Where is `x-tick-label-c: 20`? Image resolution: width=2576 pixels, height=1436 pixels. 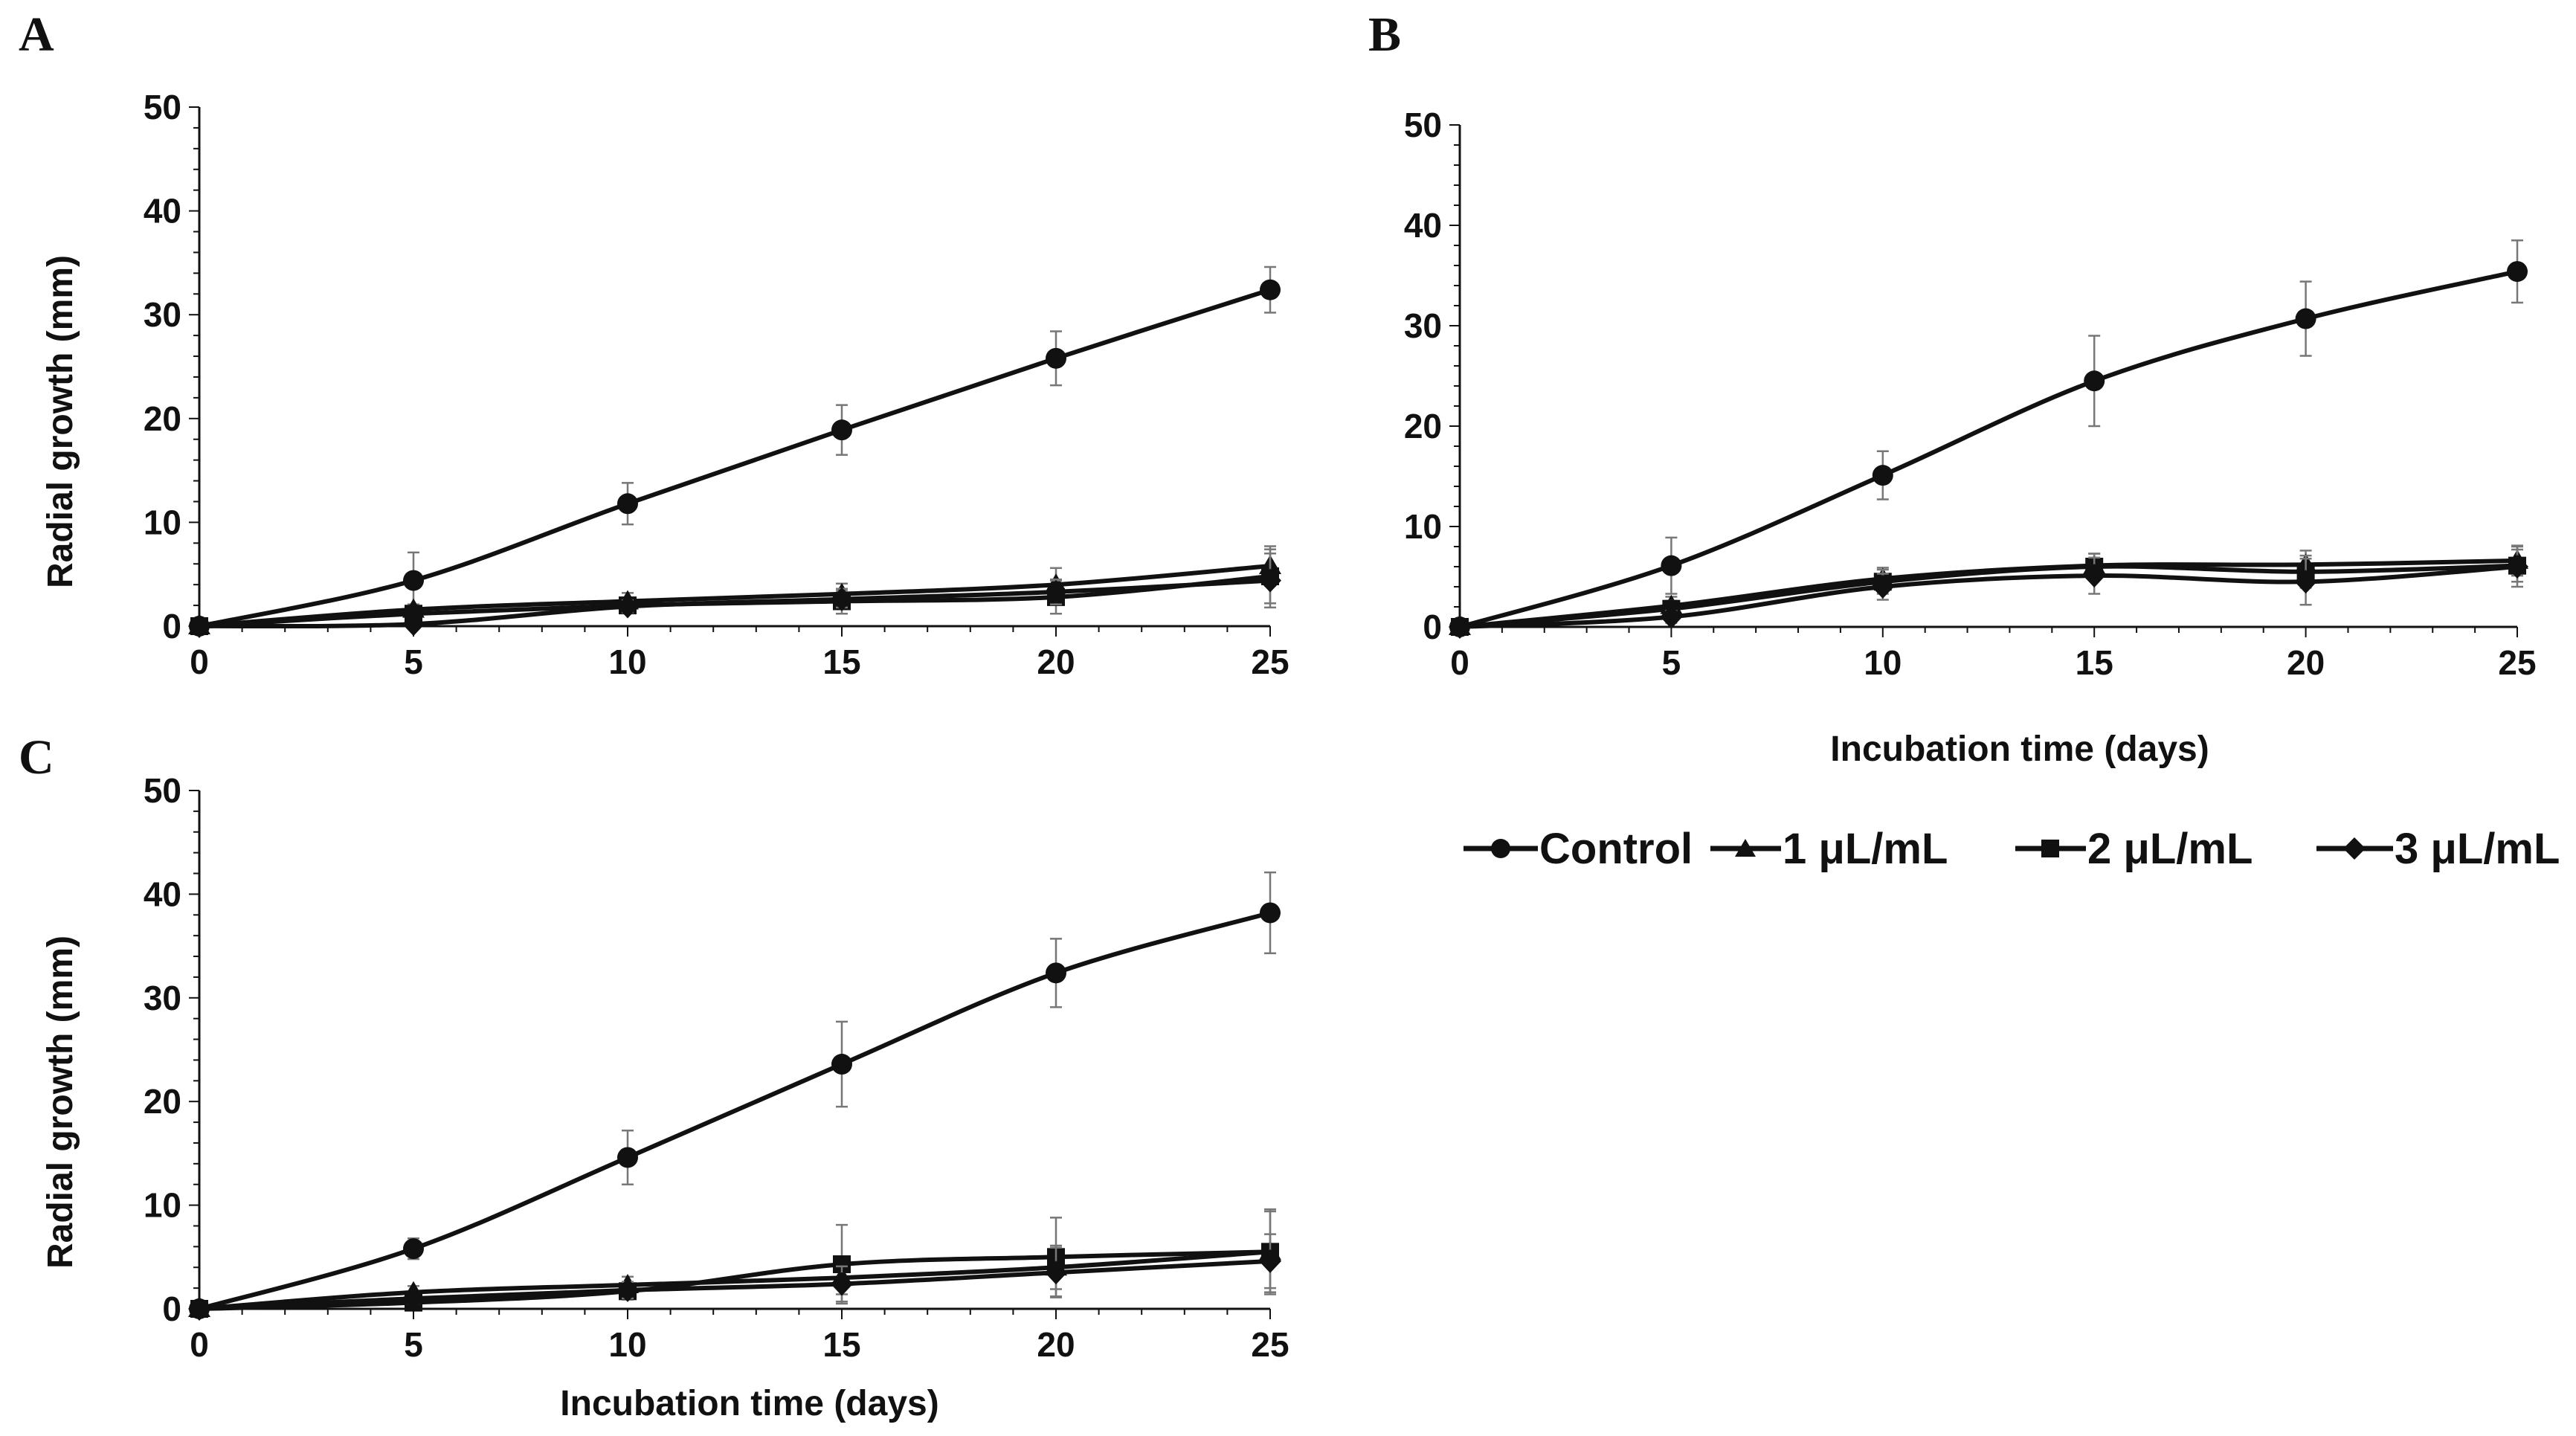 x-tick-label-c: 20 is located at coordinates (1056, 1344).